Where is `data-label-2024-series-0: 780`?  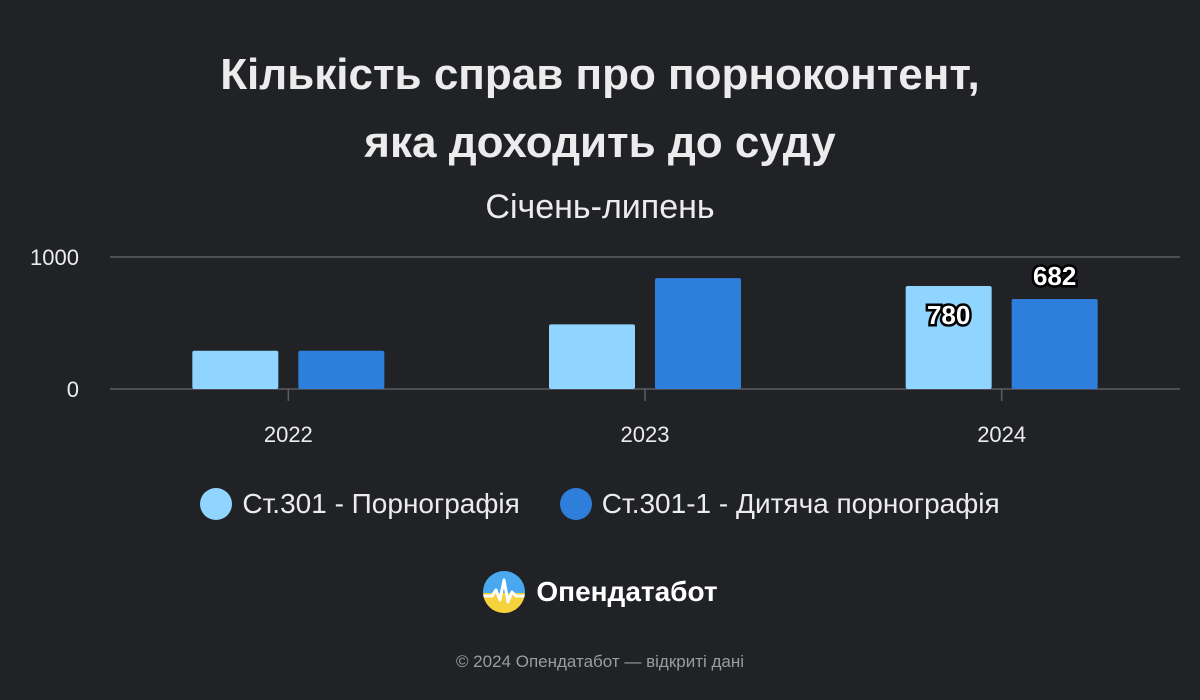 data-label-2024-series-0: 780 is located at coordinates (948, 315).